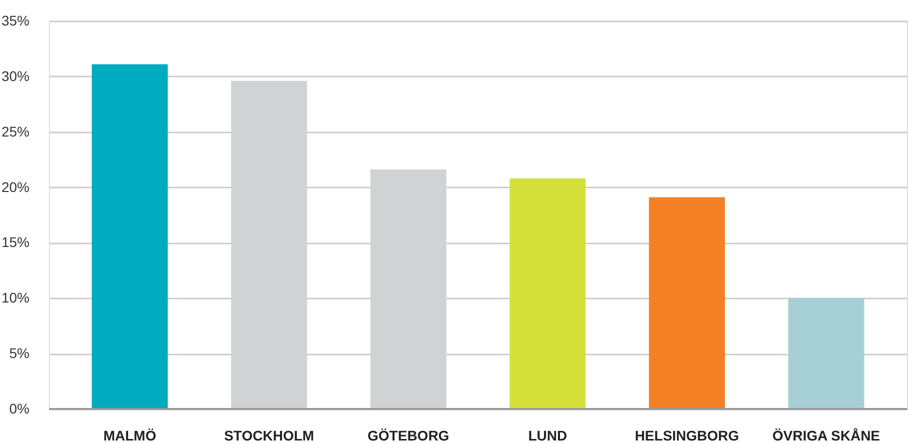 The image size is (908, 443). What do you see at coordinates (409, 435) in the screenshot?
I see `x-tick-label: GÖTEBORG` at bounding box center [409, 435].